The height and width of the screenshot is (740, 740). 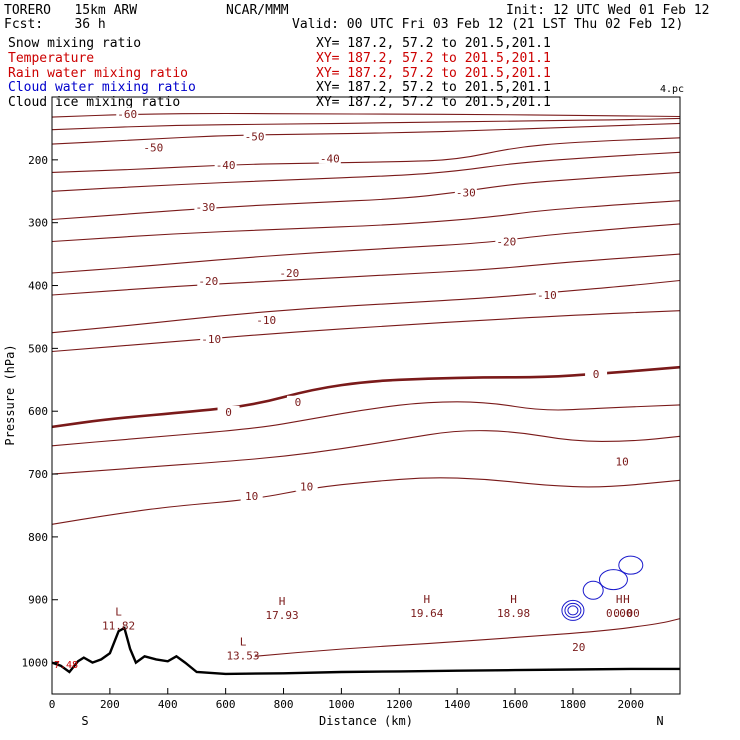 What do you see at coordinates (55, 24) in the screenshot?
I see `forecast-label: Fcst: 36 h` at bounding box center [55, 24].